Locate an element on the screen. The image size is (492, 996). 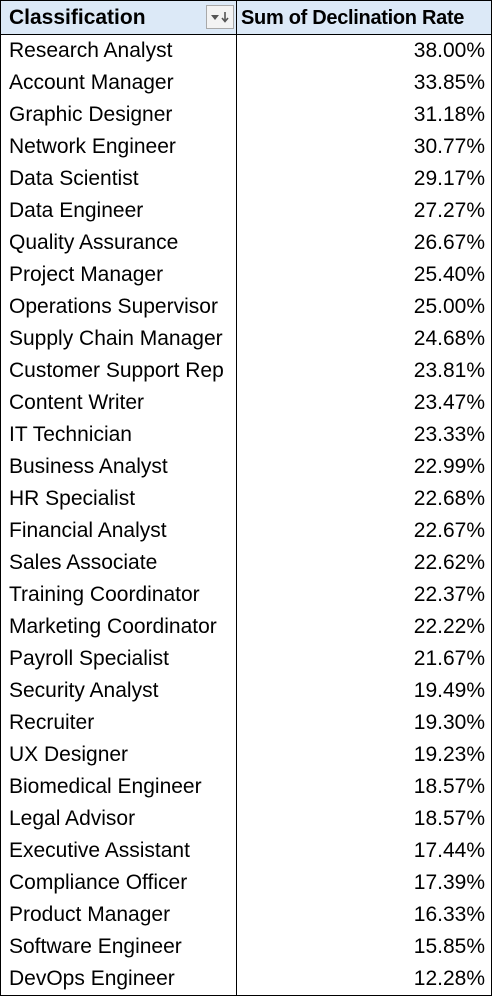
pivot-row: Data Scientist 29.17% is located at coordinates (246, 179).